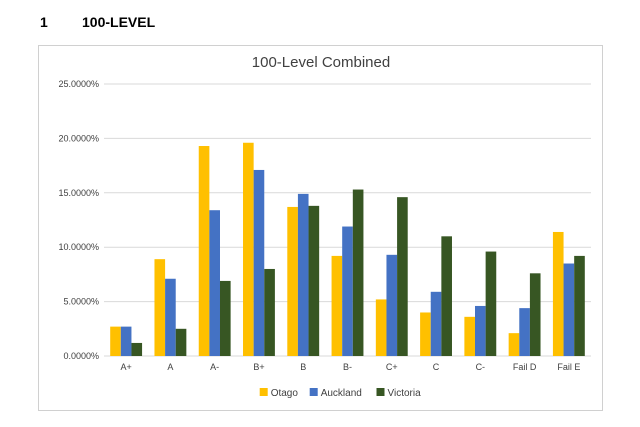  What do you see at coordinates (44, 22) in the screenshot?
I see `section-number: 1` at bounding box center [44, 22].